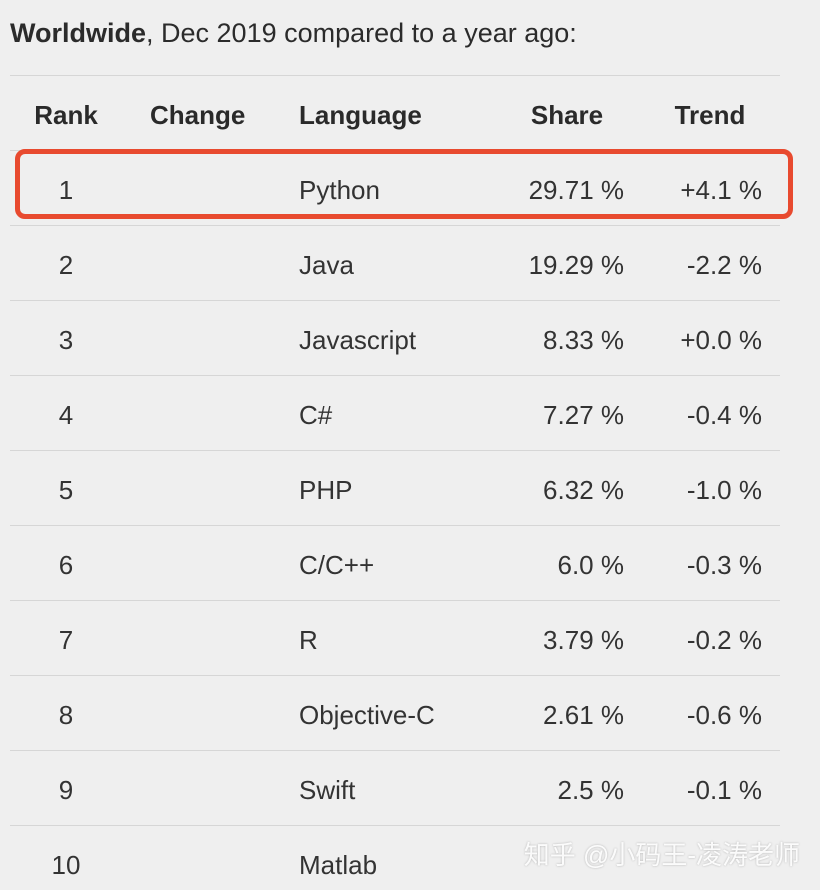  What do you see at coordinates (66, 265) in the screenshot?
I see `rank-cell: 2` at bounding box center [66, 265].